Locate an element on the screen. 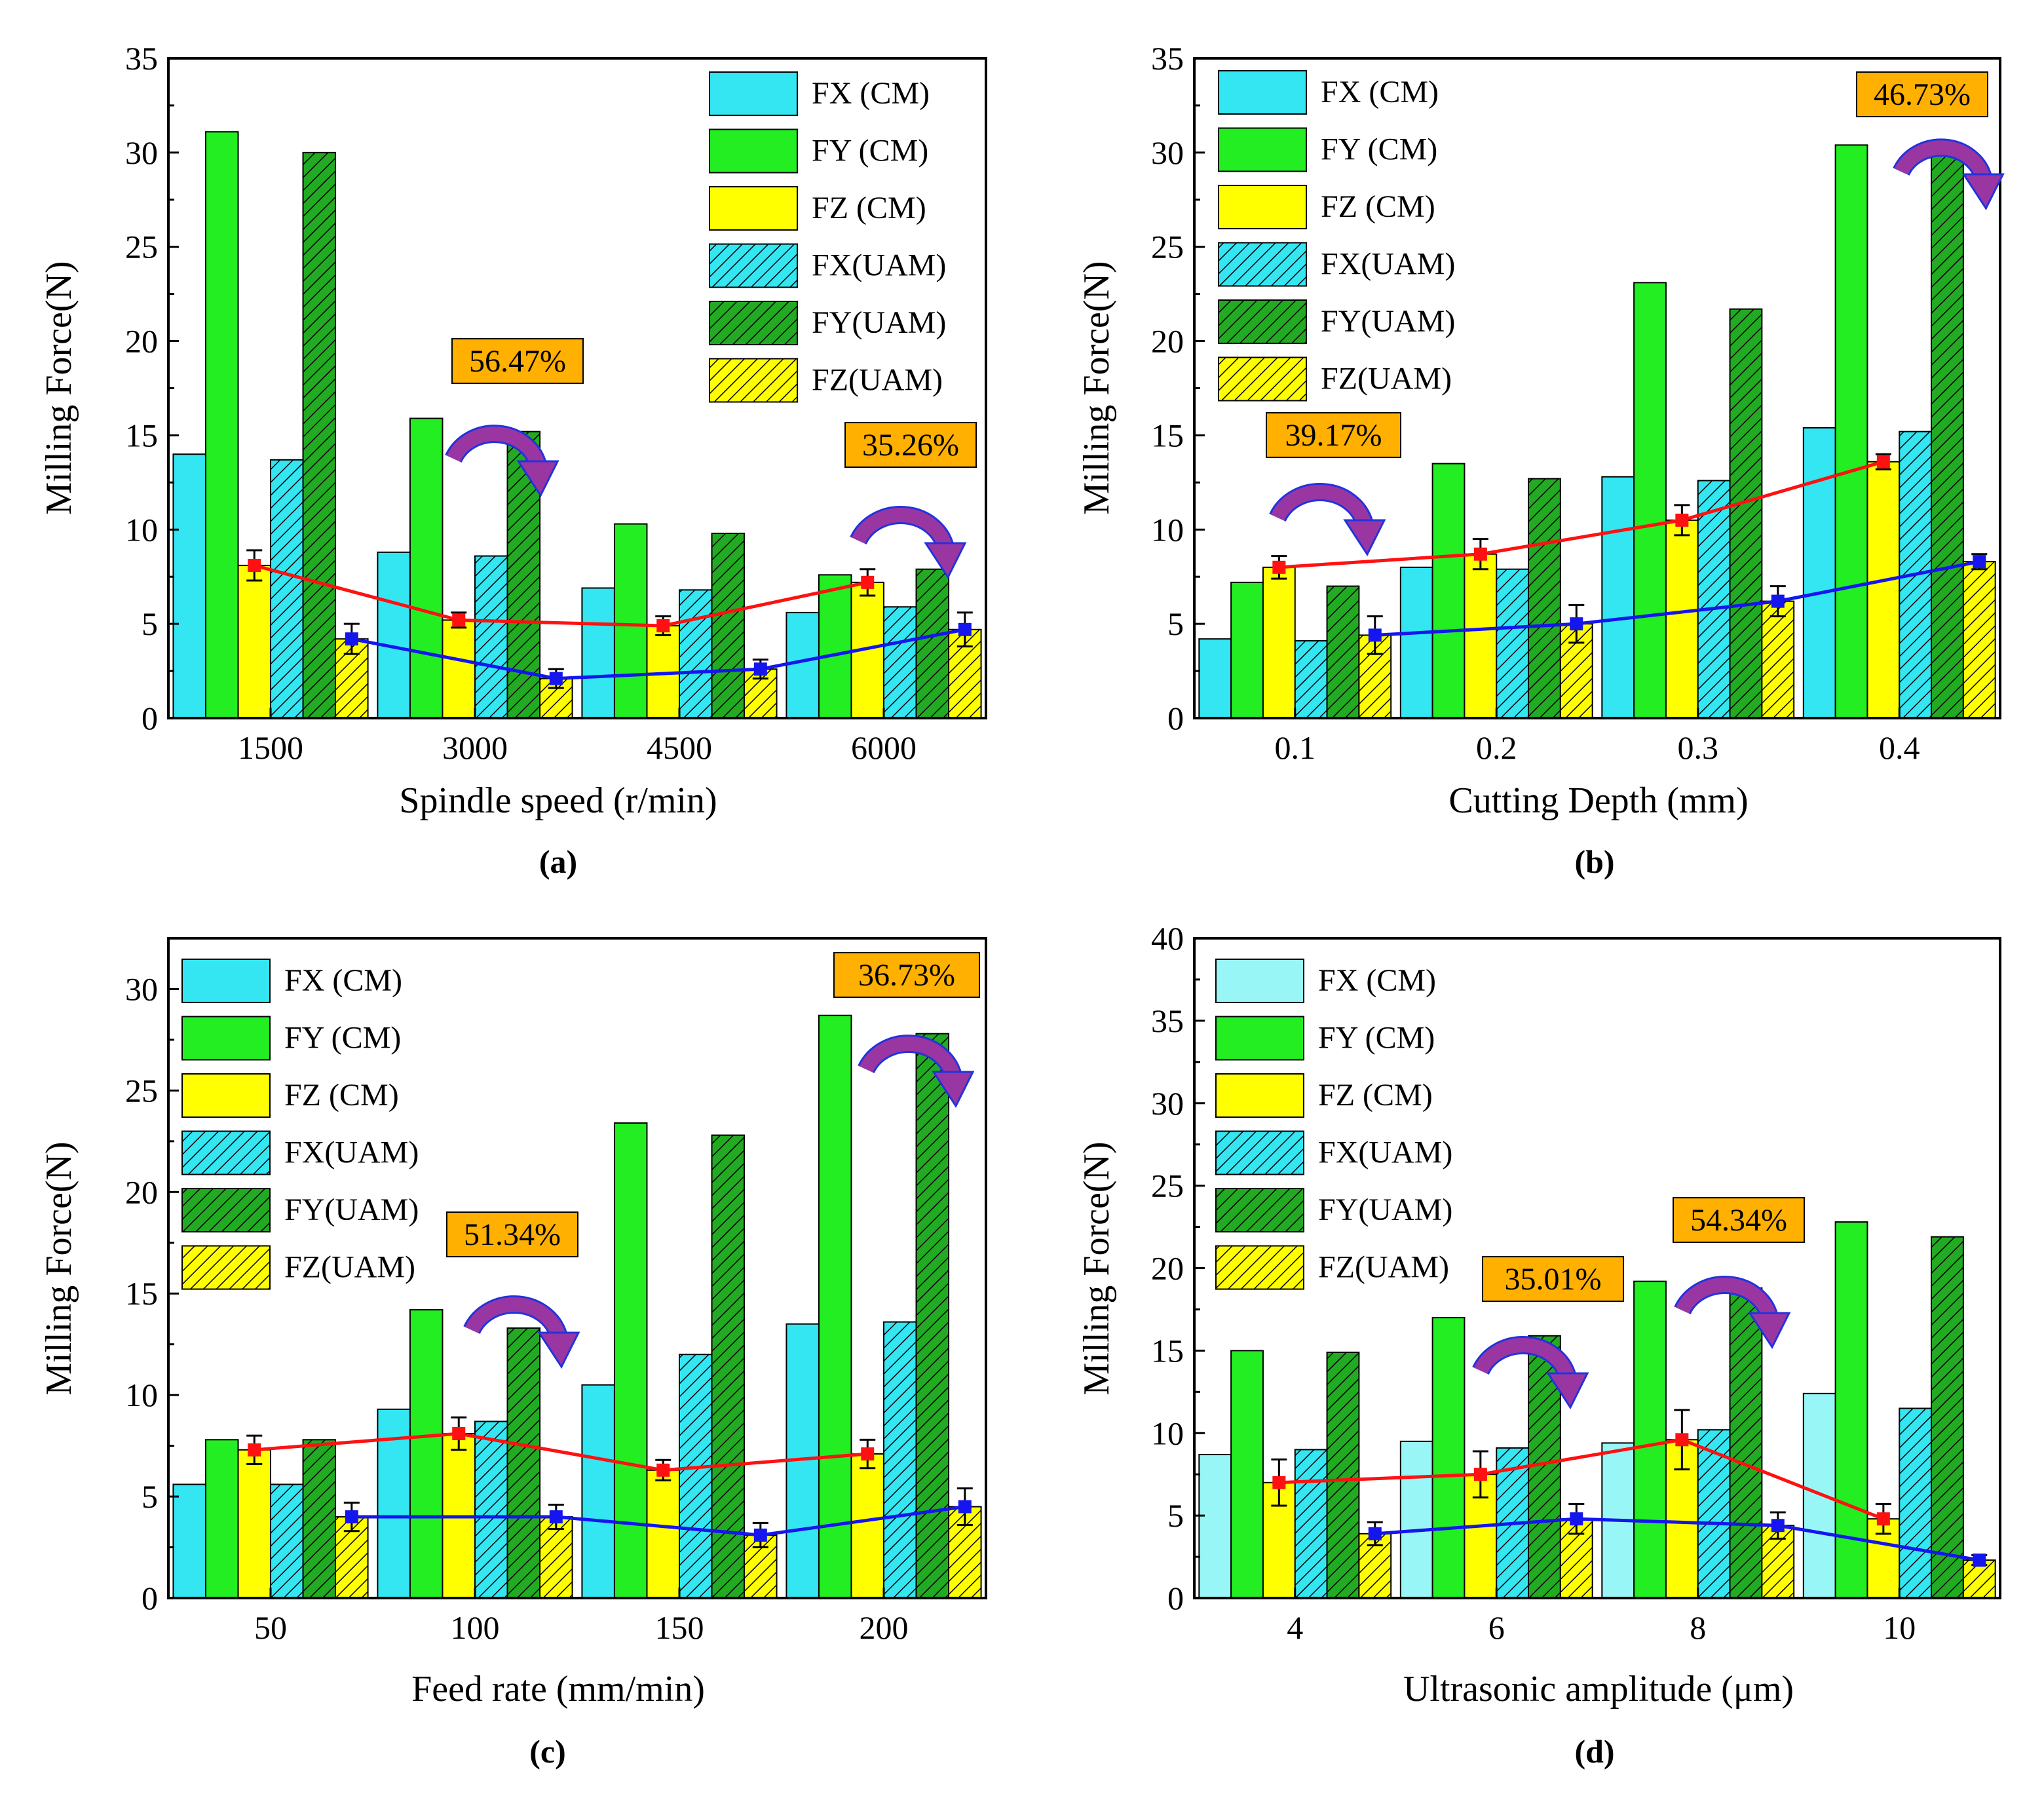  trend-line-fz-uam-c is located at coordinates (658, 1521).